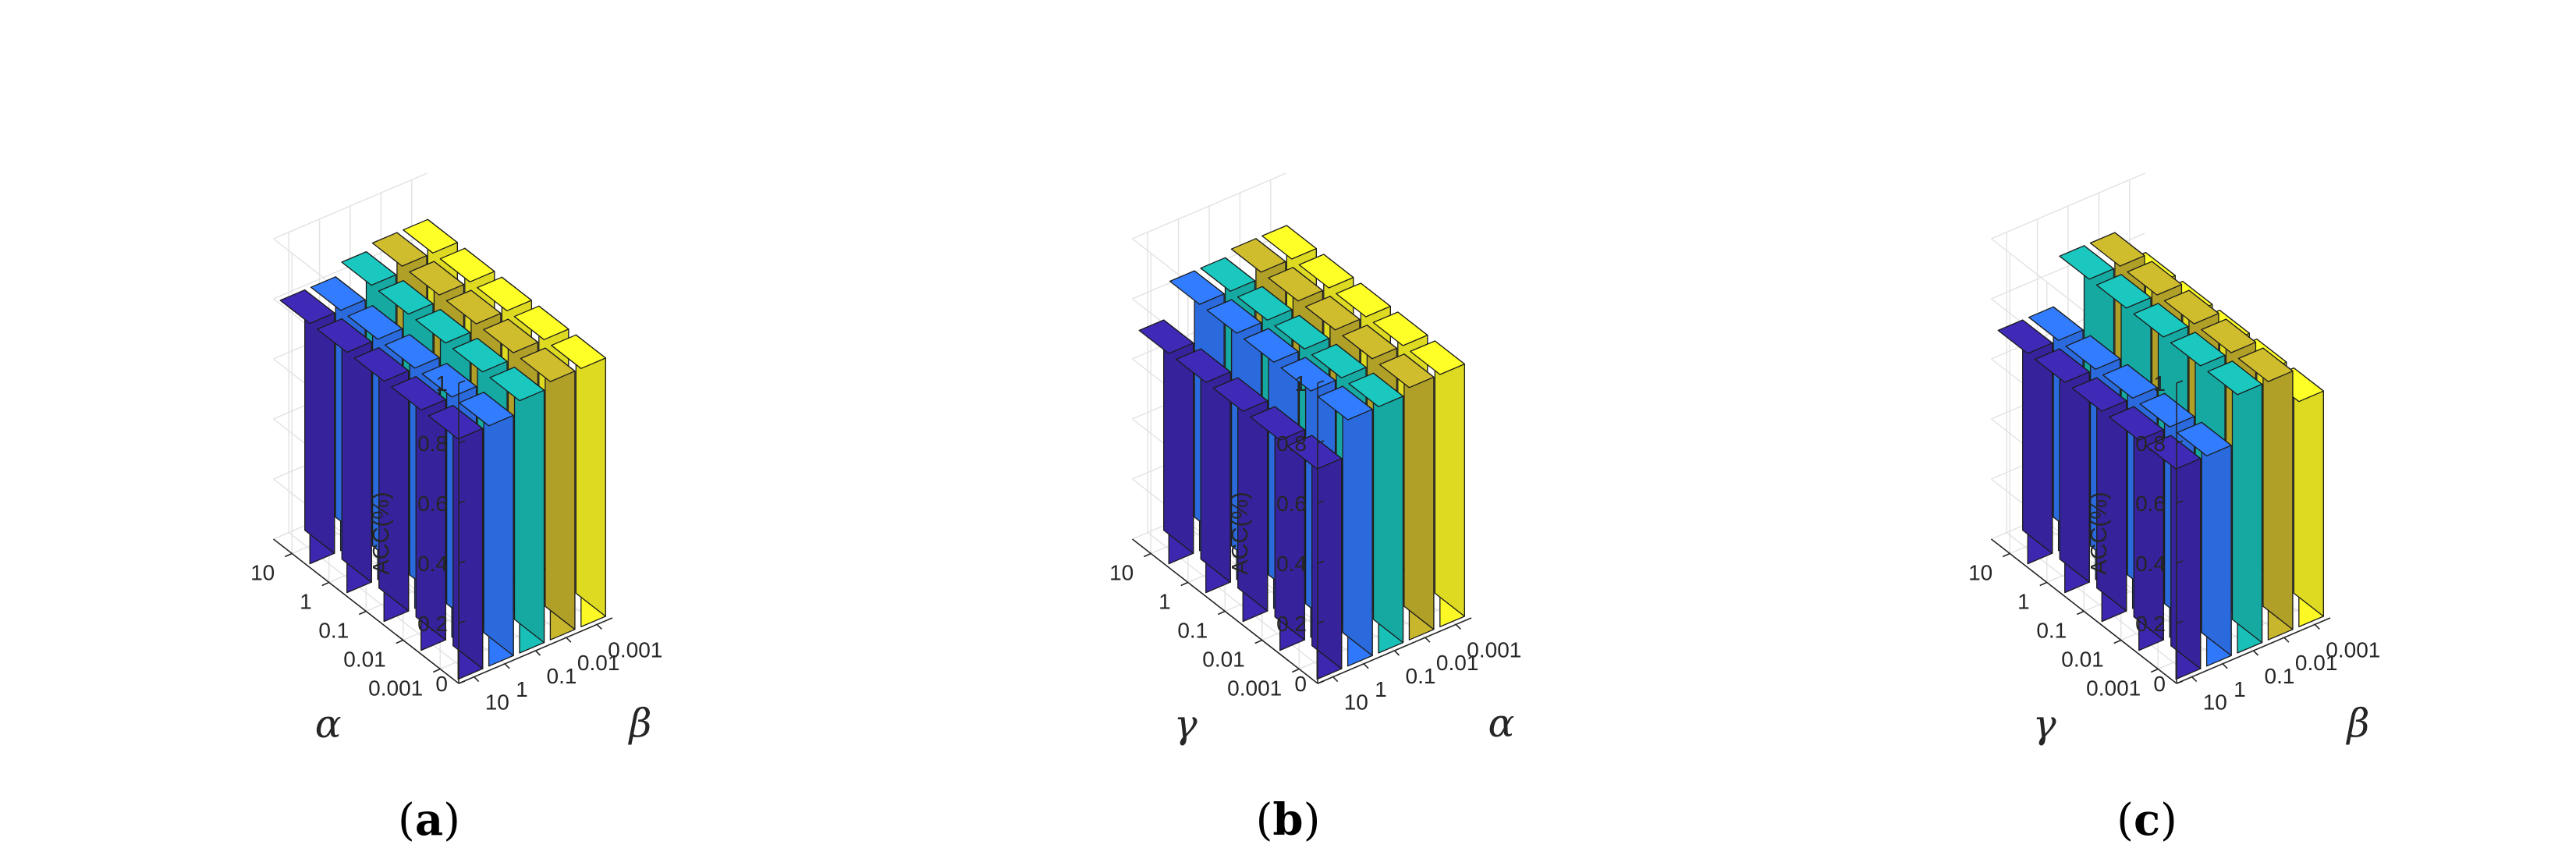  I want to click on col-tick-label: 0.001, so click(2353, 649).